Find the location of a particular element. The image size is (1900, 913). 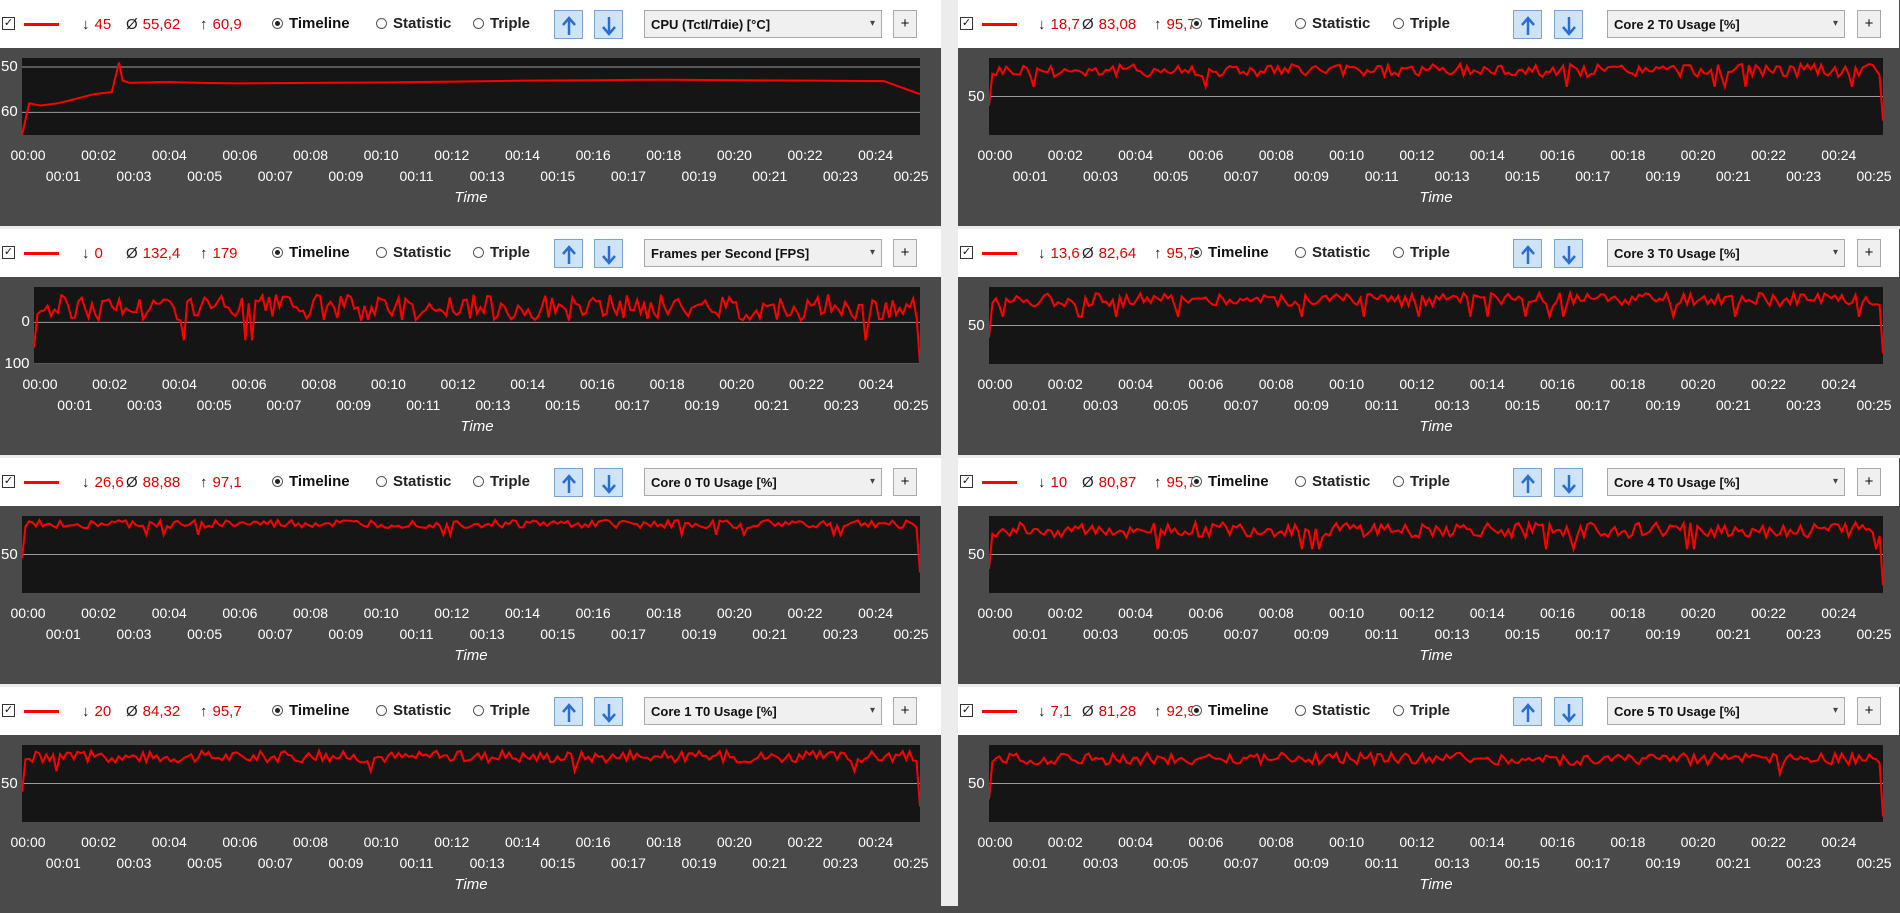

stat-min-value: 20 is located at coordinates (103, 711).